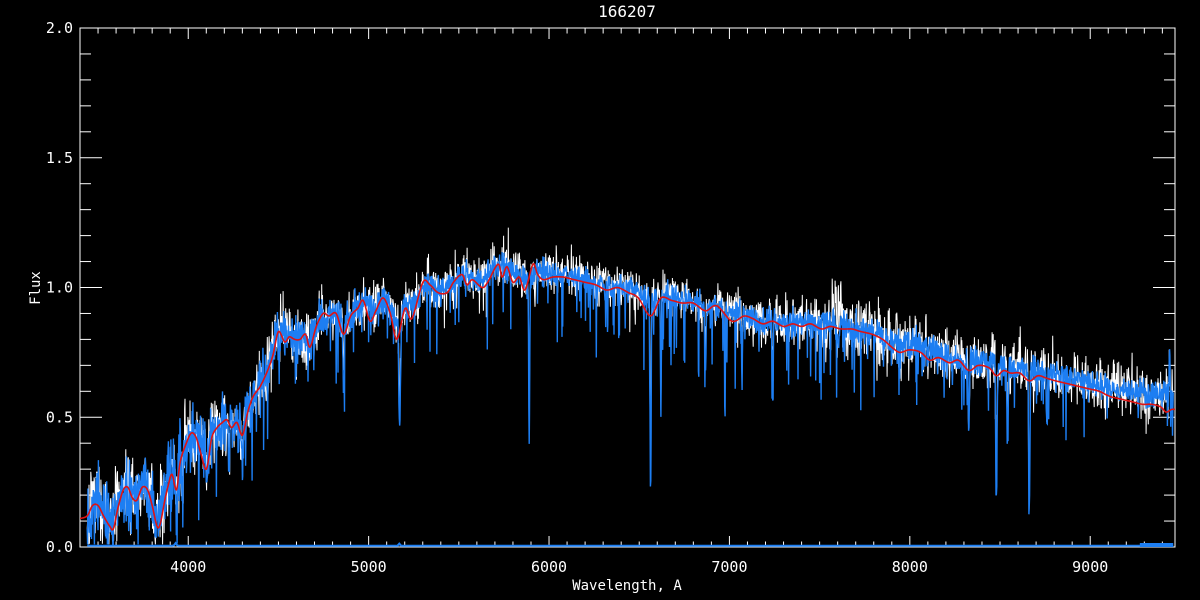  What do you see at coordinates (59, 417) in the screenshot?
I see `y-tick-label: 0.5` at bounding box center [59, 417].